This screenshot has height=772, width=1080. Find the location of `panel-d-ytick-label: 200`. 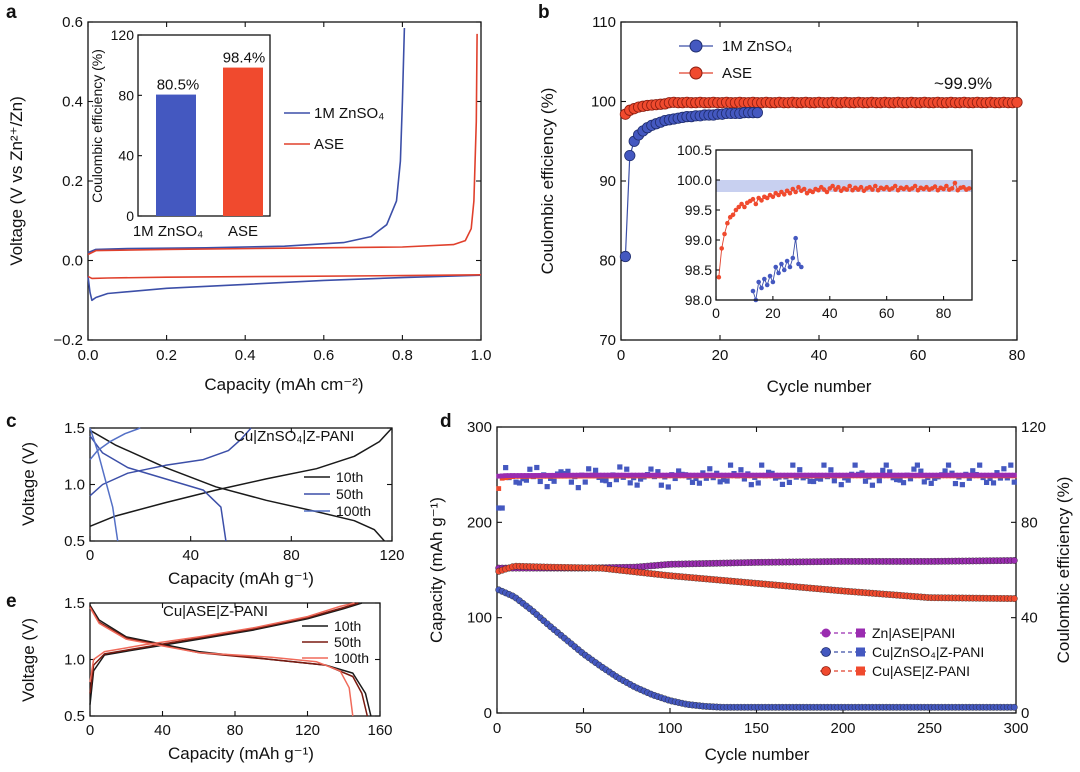

panel-d-ytick-label: 200 is located at coordinates (479, 522).